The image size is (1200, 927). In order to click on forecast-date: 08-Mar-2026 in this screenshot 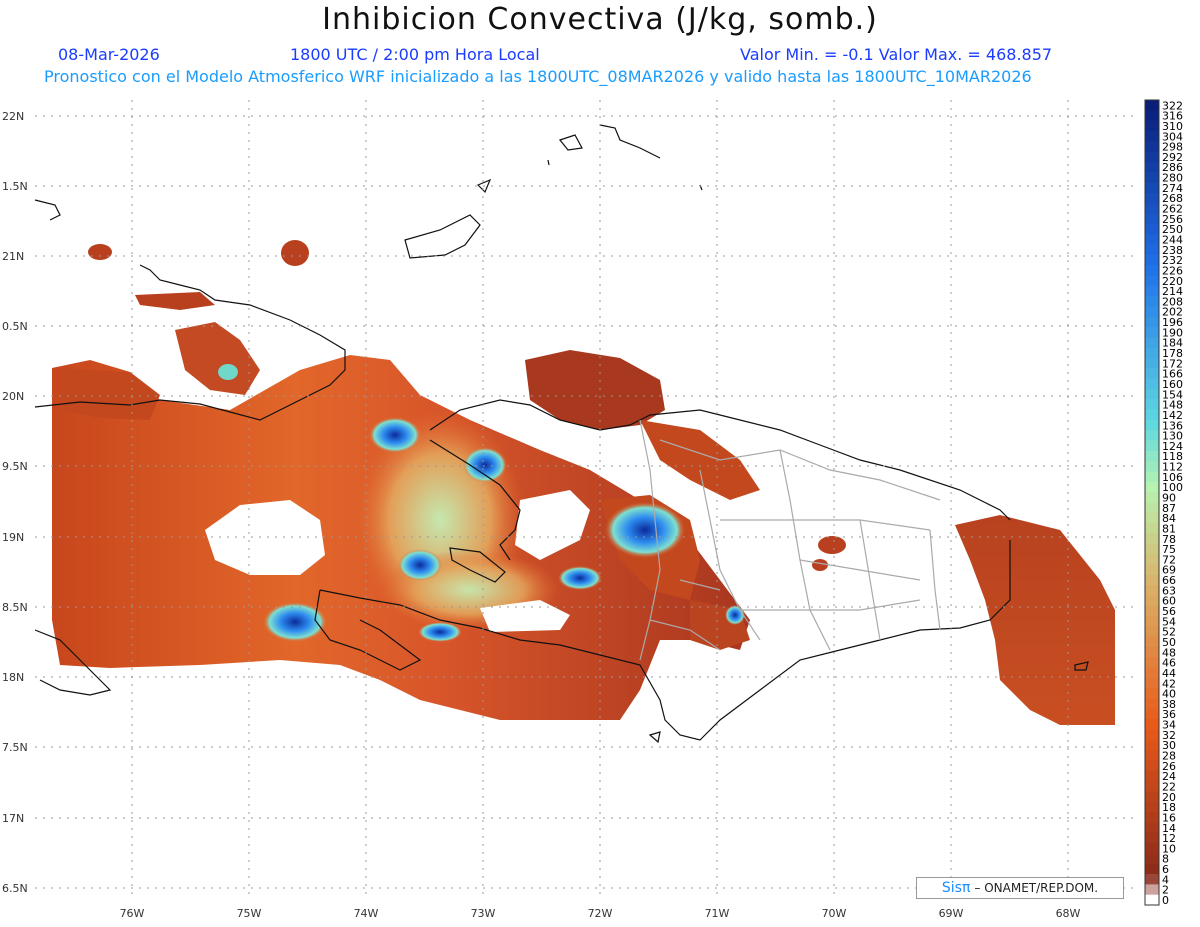, I will do `click(109, 54)`.